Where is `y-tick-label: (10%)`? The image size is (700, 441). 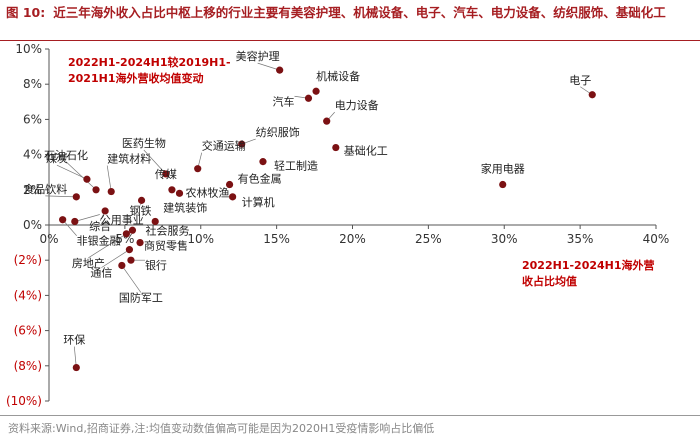
y-tick-label: (10%) is located at coordinates (24, 401).